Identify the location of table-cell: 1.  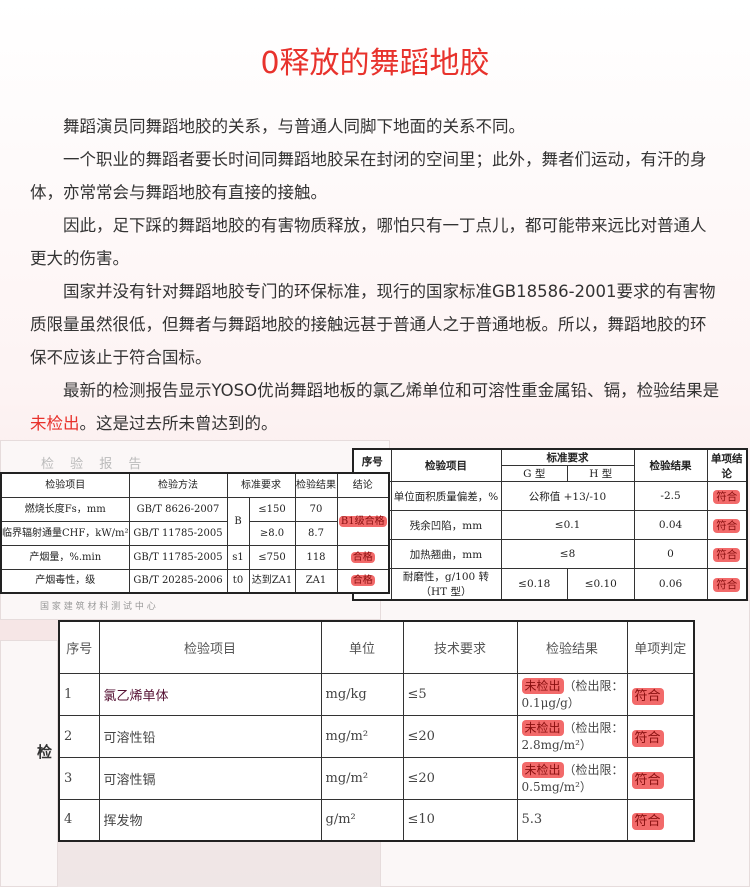
(79, 694).